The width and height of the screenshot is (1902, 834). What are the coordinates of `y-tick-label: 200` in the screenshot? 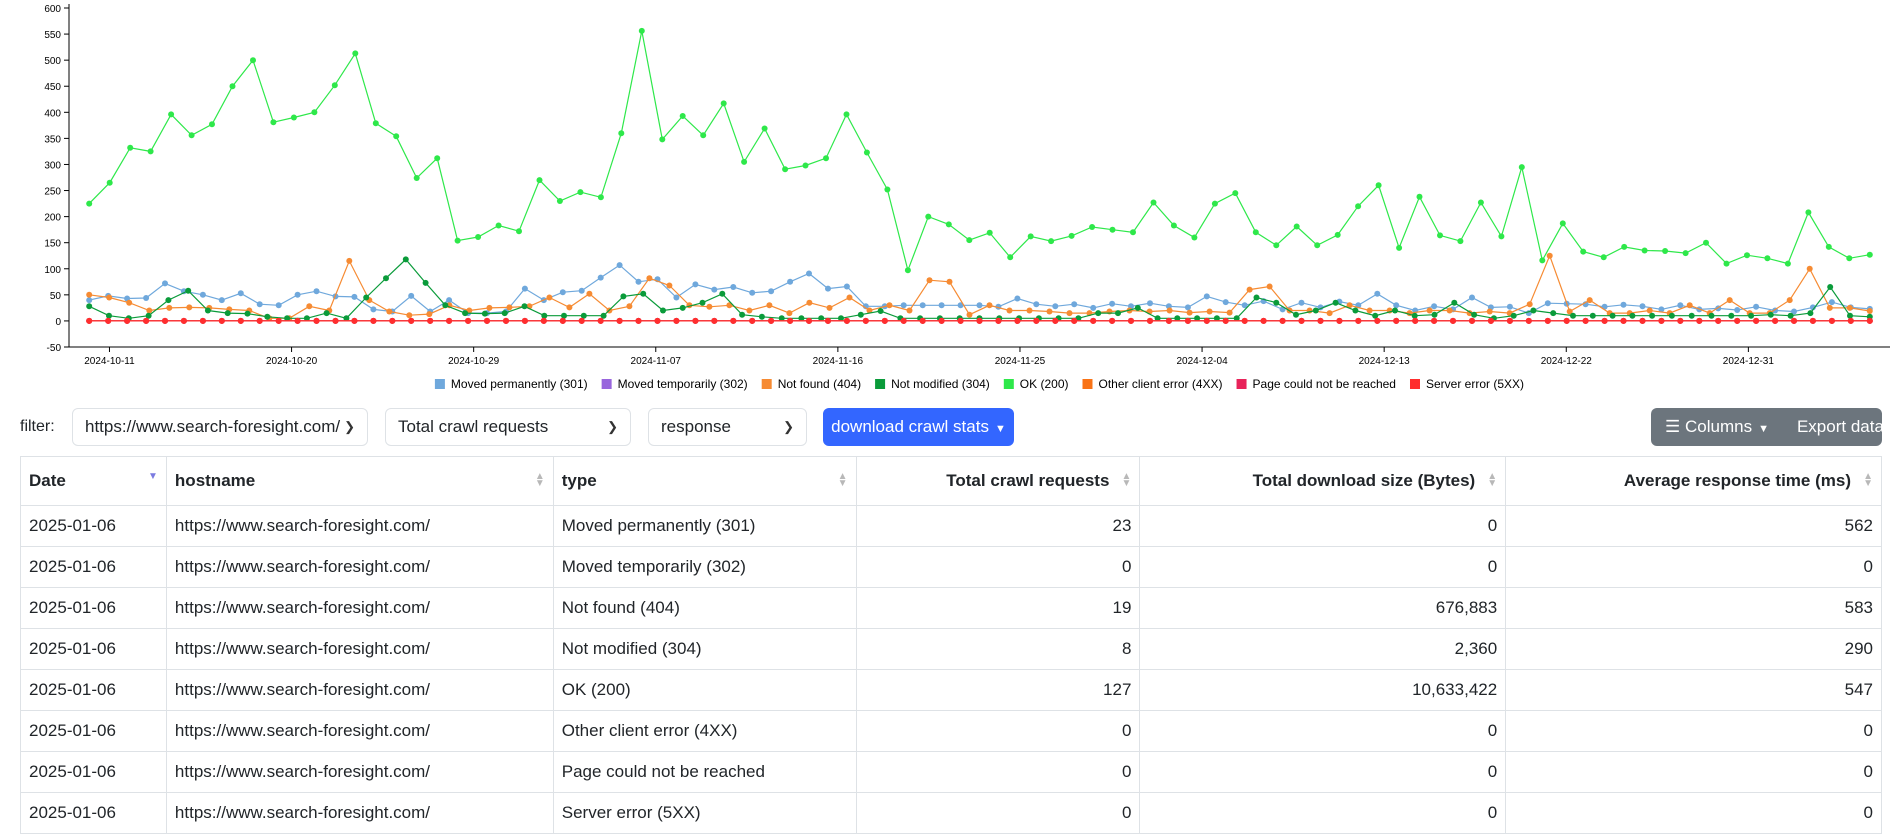 It's located at (52, 218).